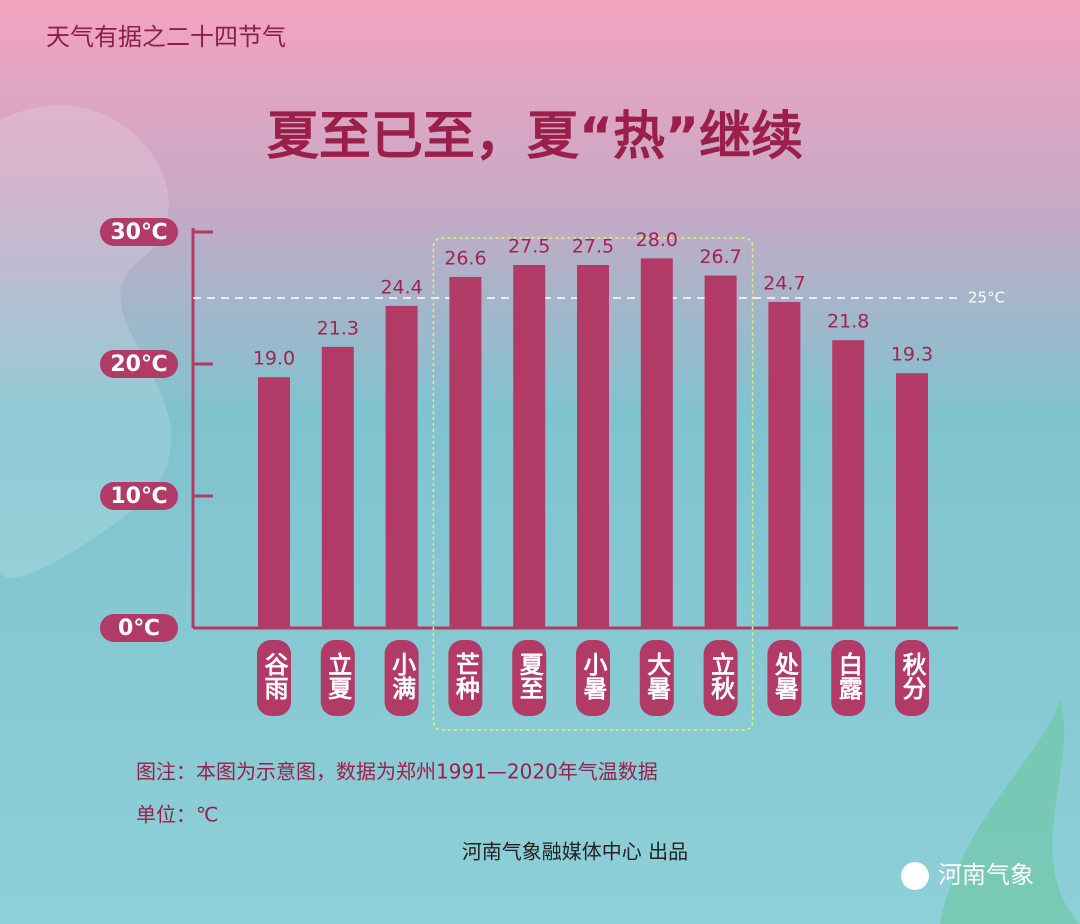 The height and width of the screenshot is (924, 1080). I want to click on logo-icon, so click(915, 876).